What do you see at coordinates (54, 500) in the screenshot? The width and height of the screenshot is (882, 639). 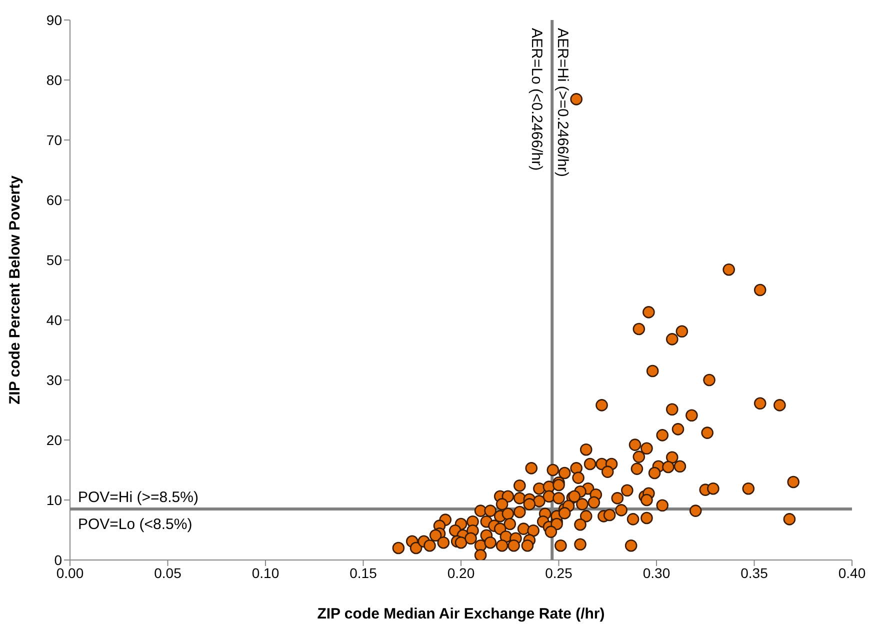 I see `y-tick-label: 10` at bounding box center [54, 500].